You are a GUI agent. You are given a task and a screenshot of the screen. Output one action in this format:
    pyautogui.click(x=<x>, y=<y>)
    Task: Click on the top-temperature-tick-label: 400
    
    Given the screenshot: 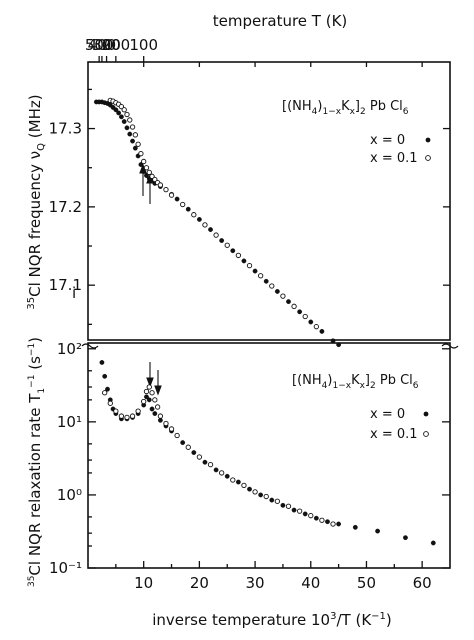 What is the action you would take?
    pyautogui.click(x=102, y=45)
    